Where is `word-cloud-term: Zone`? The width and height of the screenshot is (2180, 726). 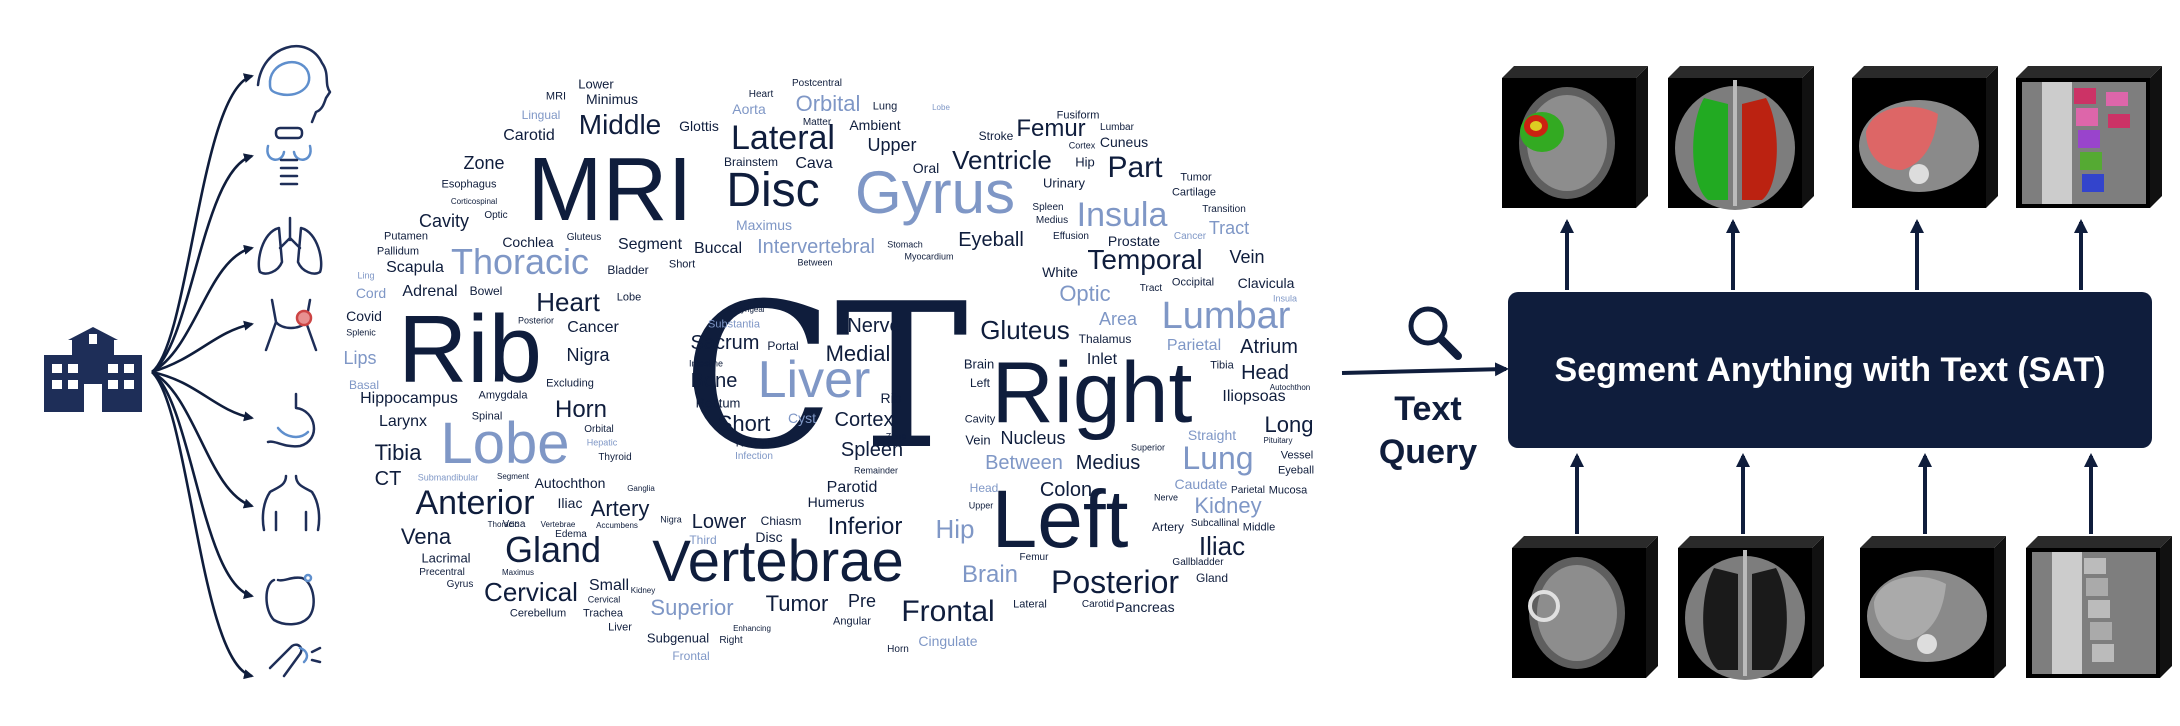 word-cloud-term: Zone is located at coordinates (484, 163).